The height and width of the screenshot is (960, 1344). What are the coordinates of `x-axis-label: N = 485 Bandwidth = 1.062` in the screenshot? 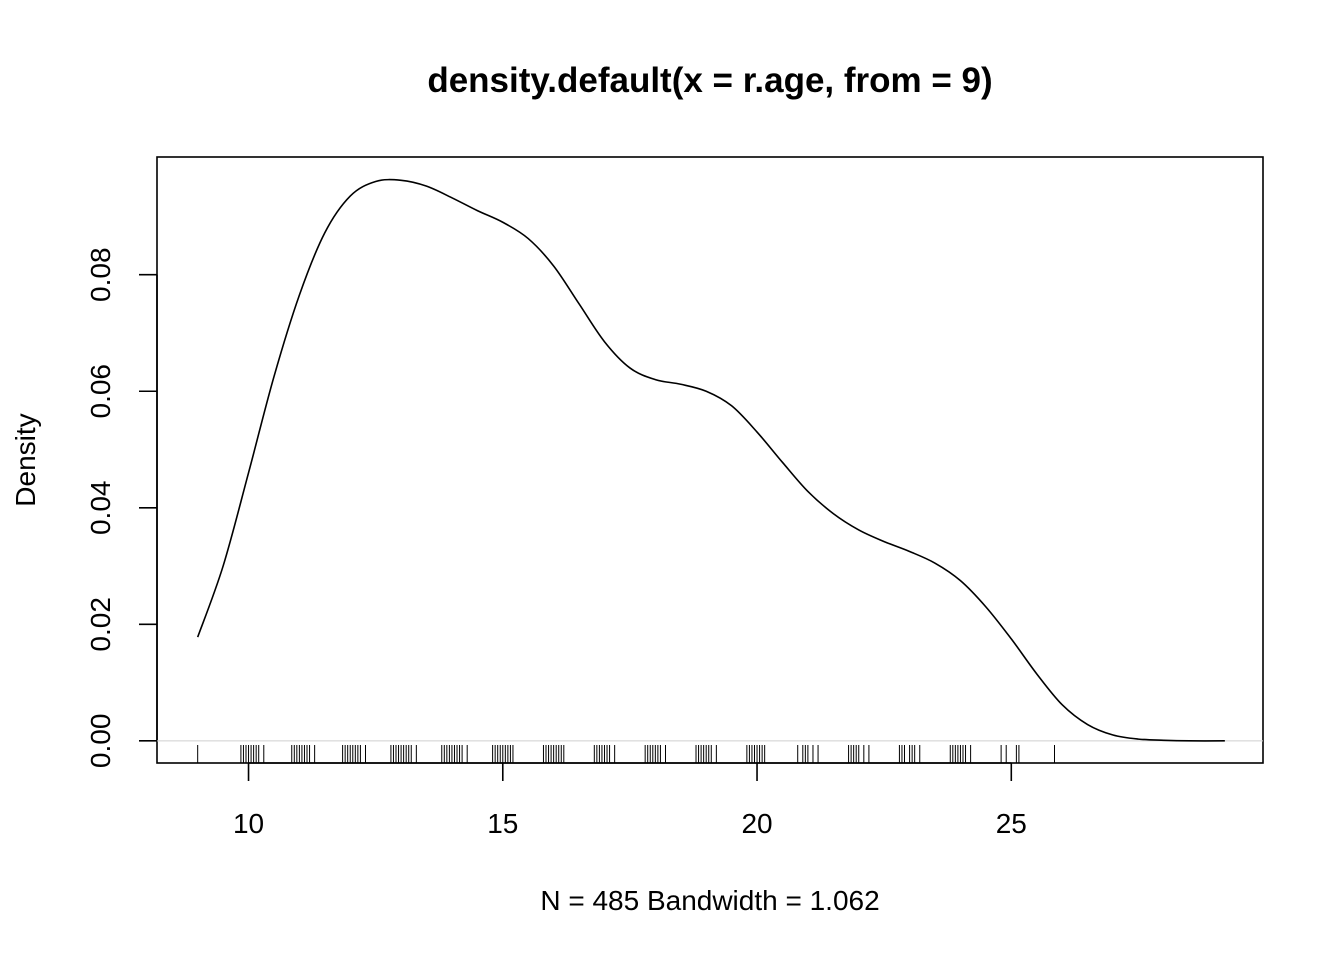 It's located at (709, 900).